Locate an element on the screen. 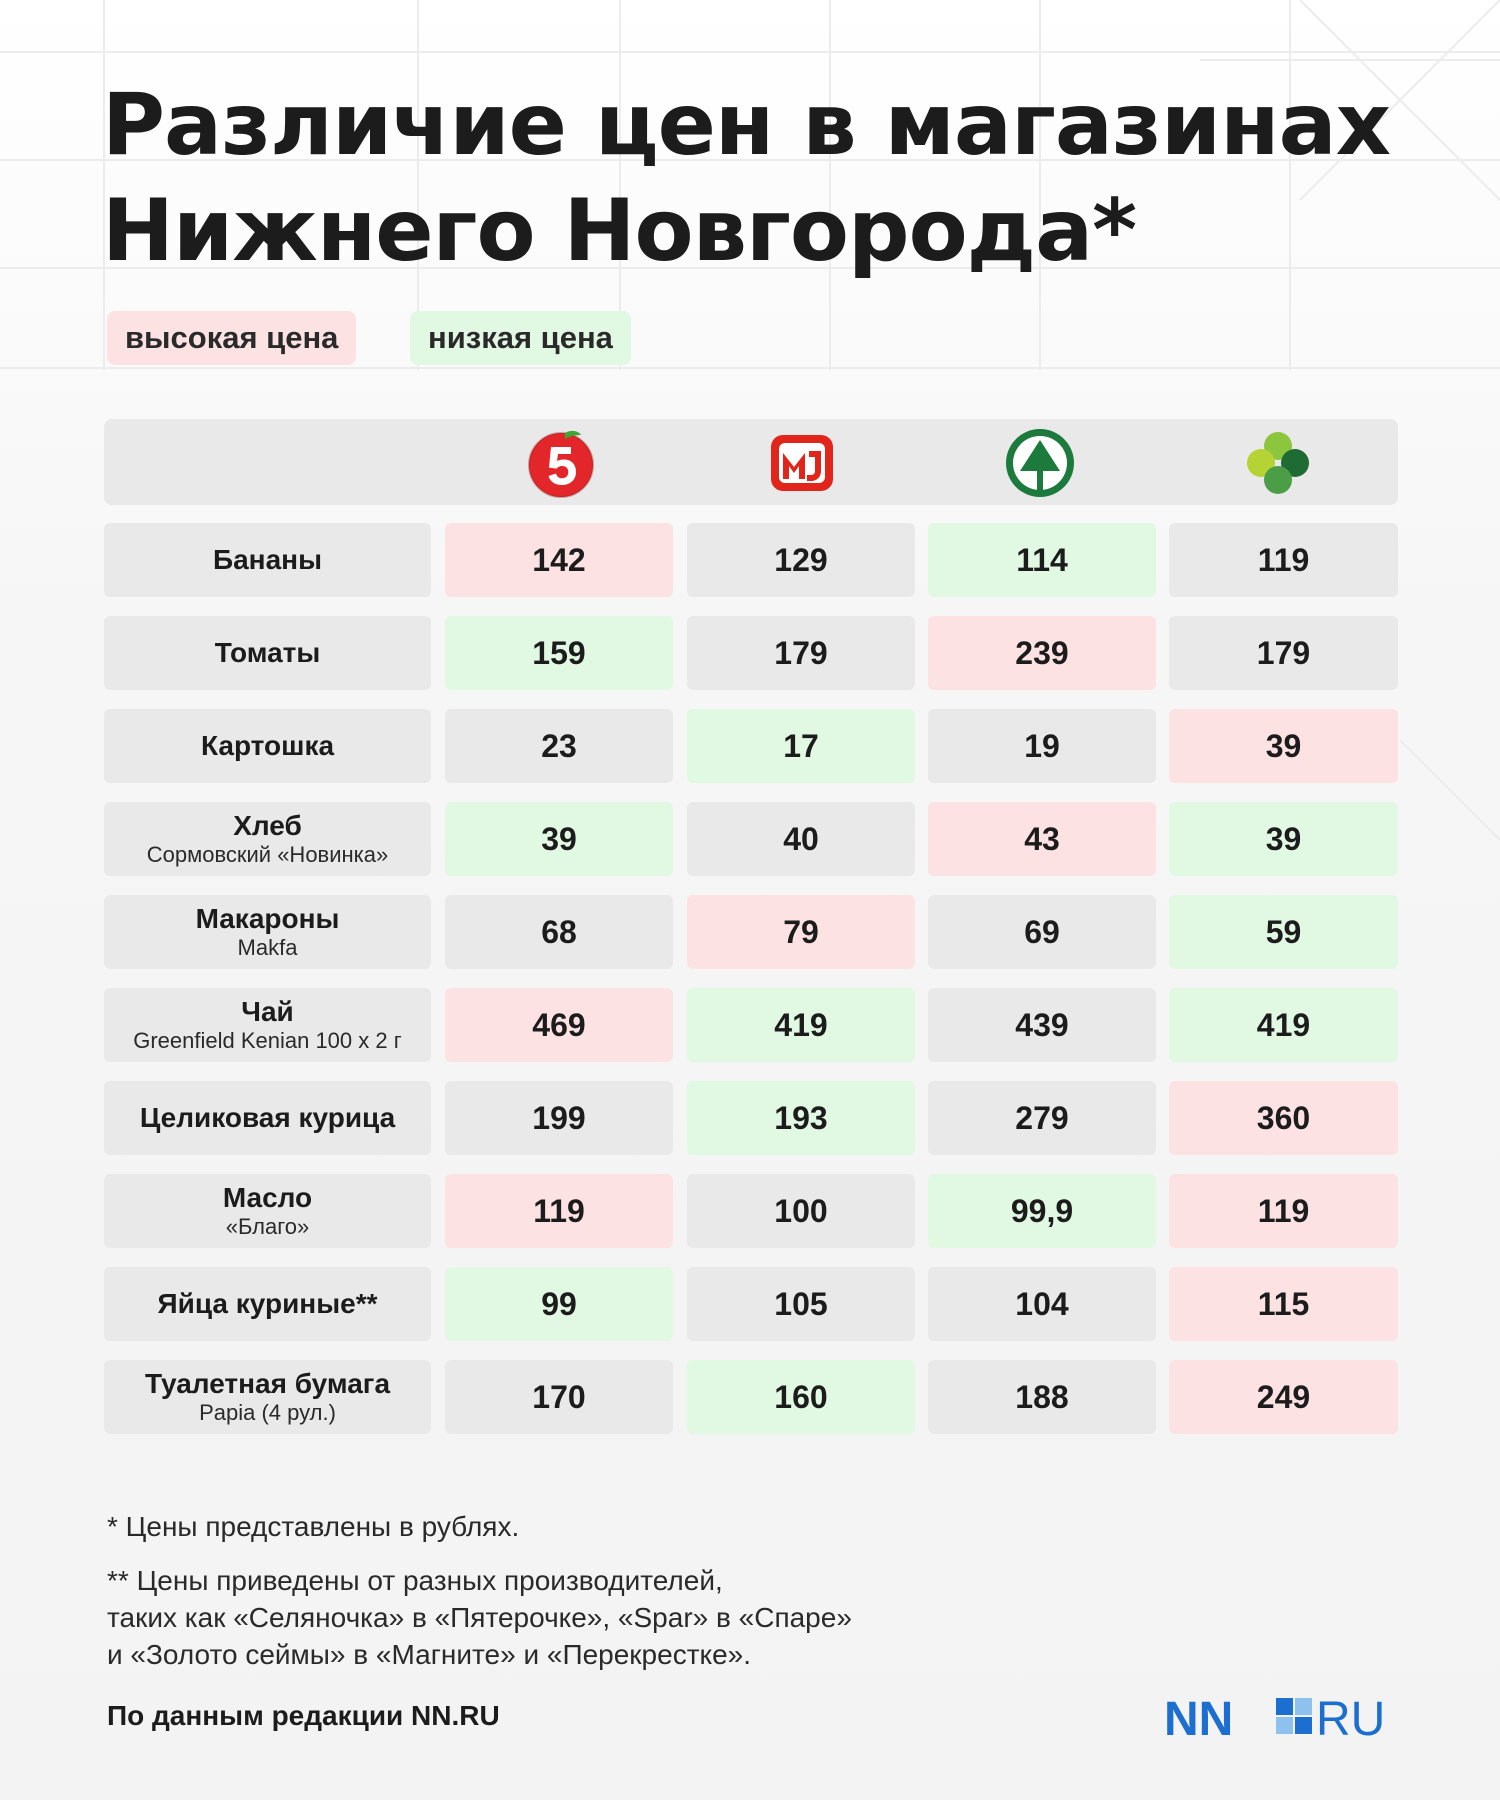  price-cell-spar: 239 is located at coordinates (1042, 653).